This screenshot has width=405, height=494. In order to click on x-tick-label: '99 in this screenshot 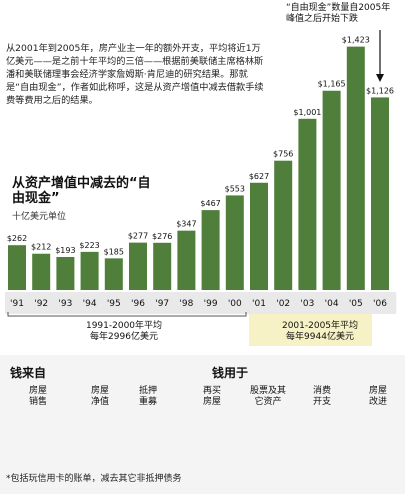, I will do `click(211, 304)`.